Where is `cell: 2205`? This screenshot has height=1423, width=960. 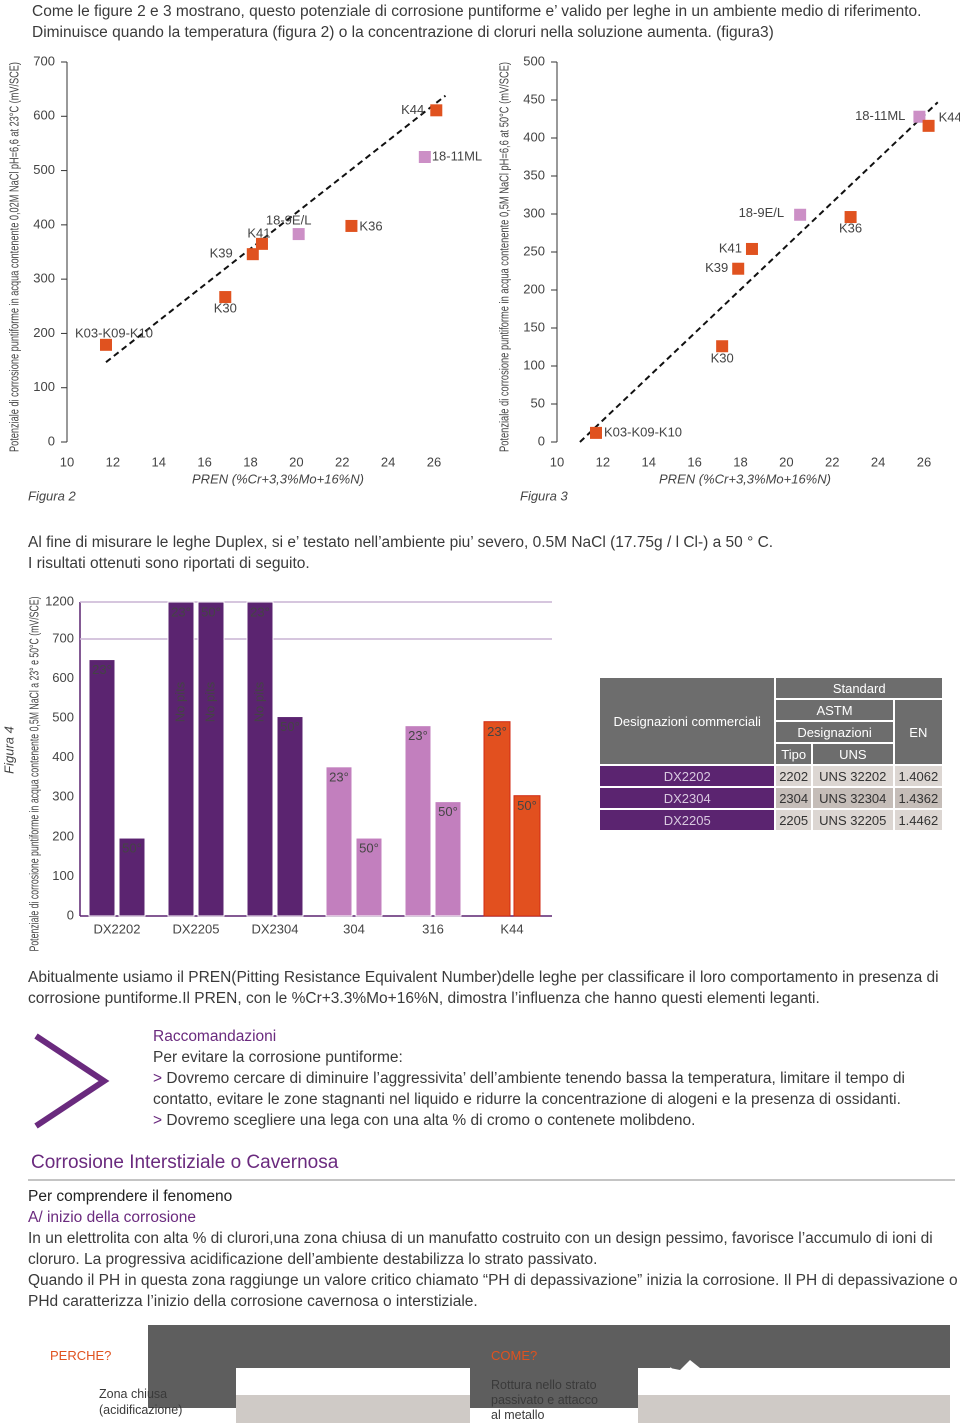 cell: 2205 is located at coordinates (793, 820).